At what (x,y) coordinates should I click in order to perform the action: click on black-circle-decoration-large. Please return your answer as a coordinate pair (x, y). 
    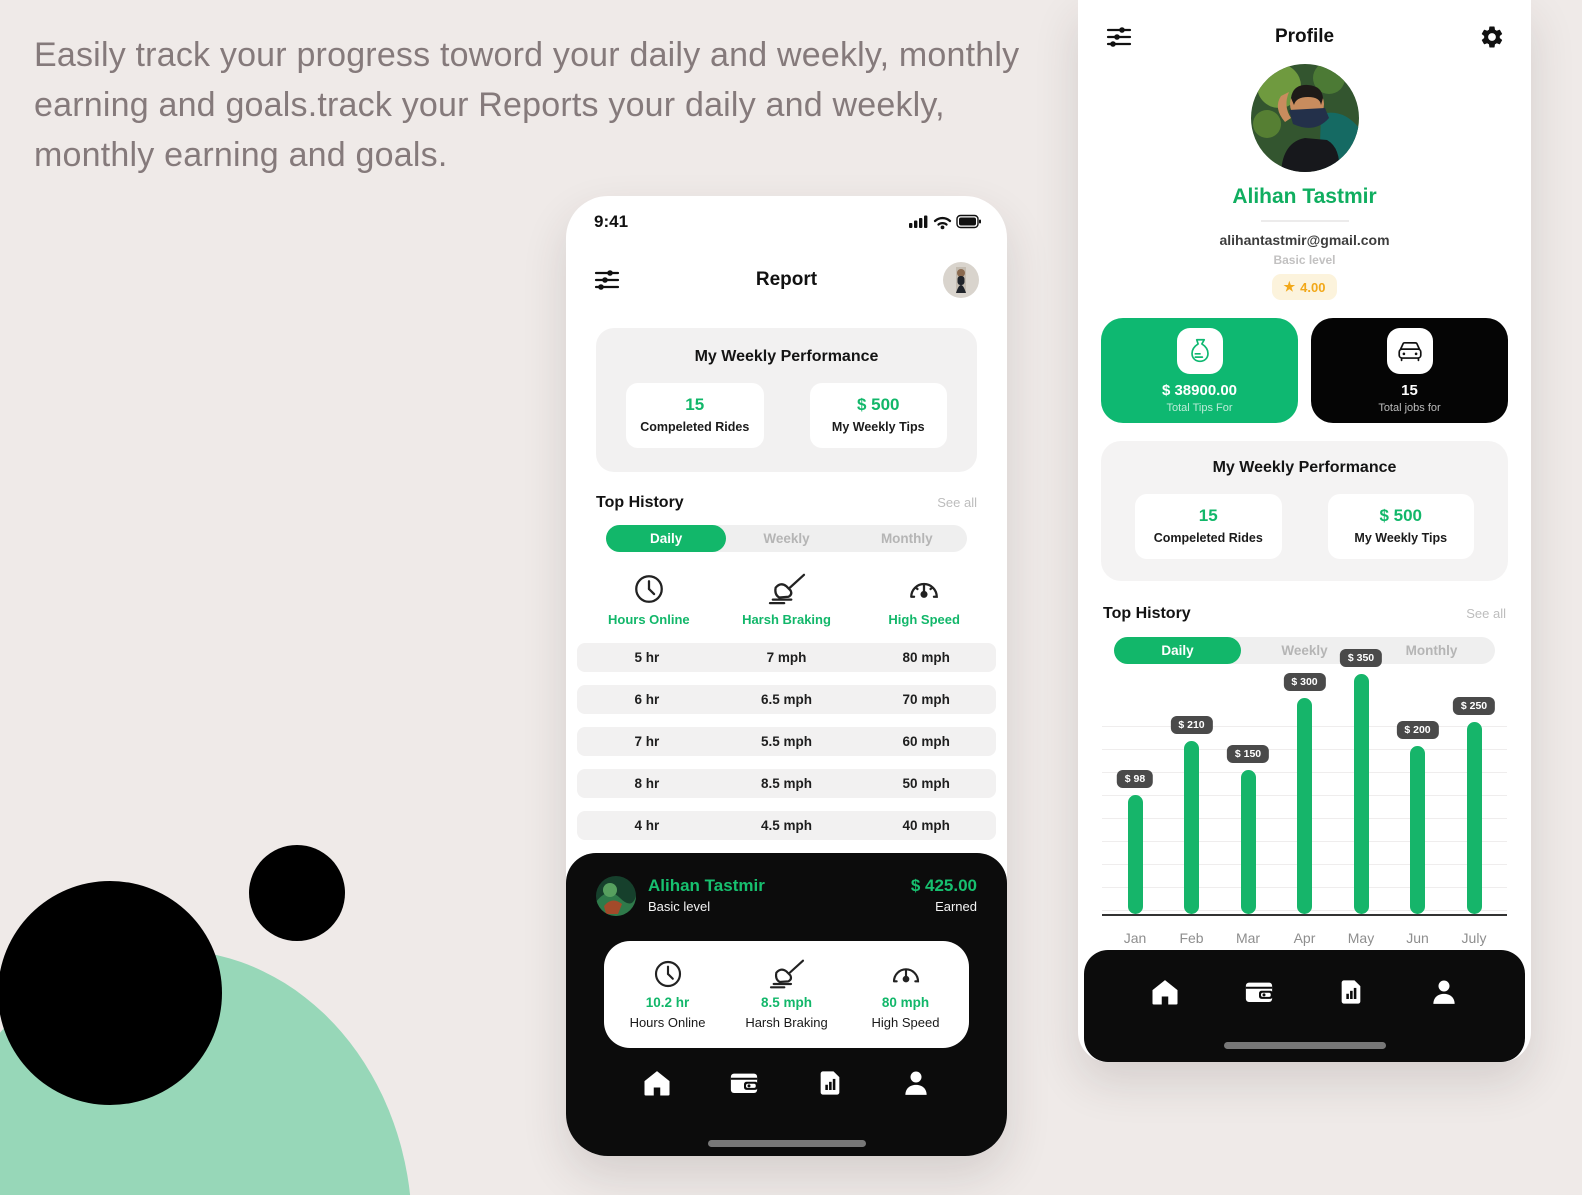
    Looking at the image, I should click on (111, 993).